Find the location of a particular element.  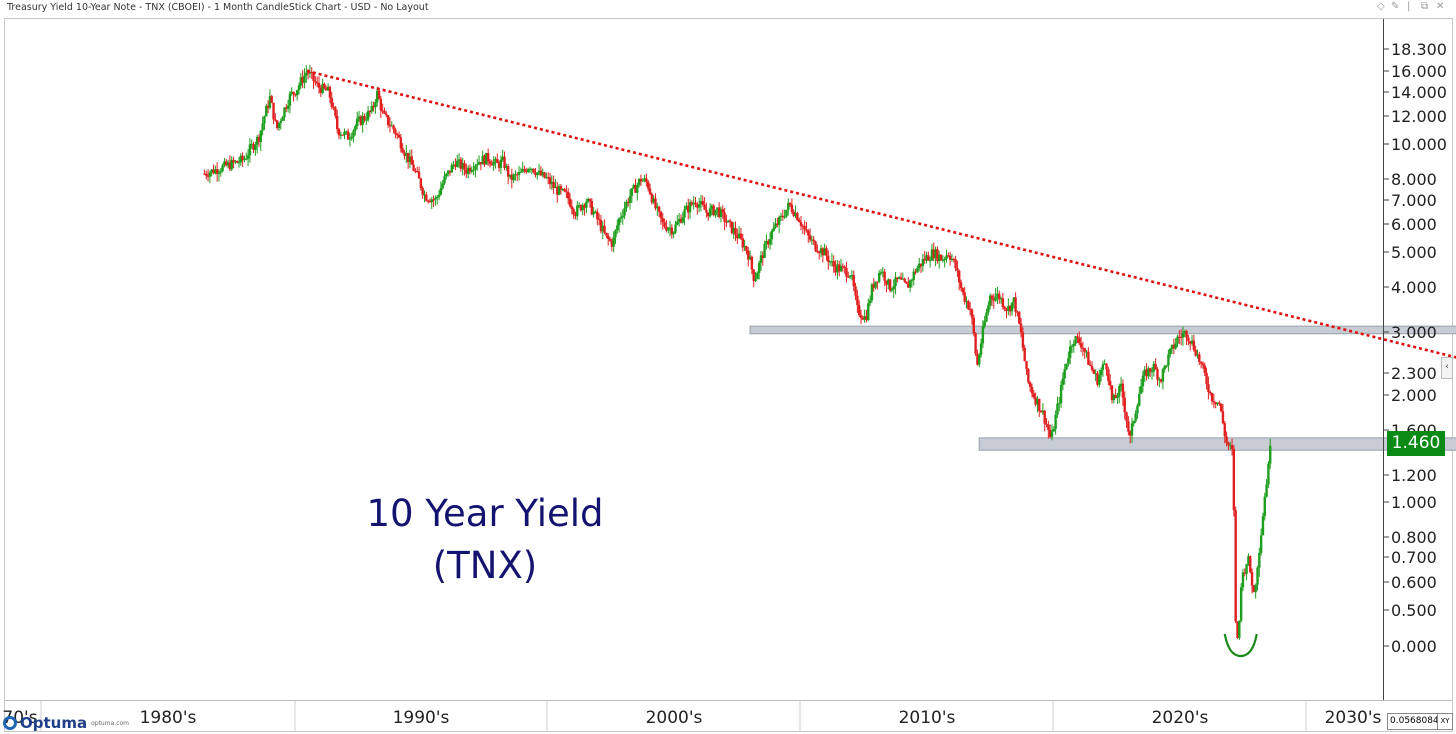

x-tick-label: 2010's is located at coordinates (927, 718).